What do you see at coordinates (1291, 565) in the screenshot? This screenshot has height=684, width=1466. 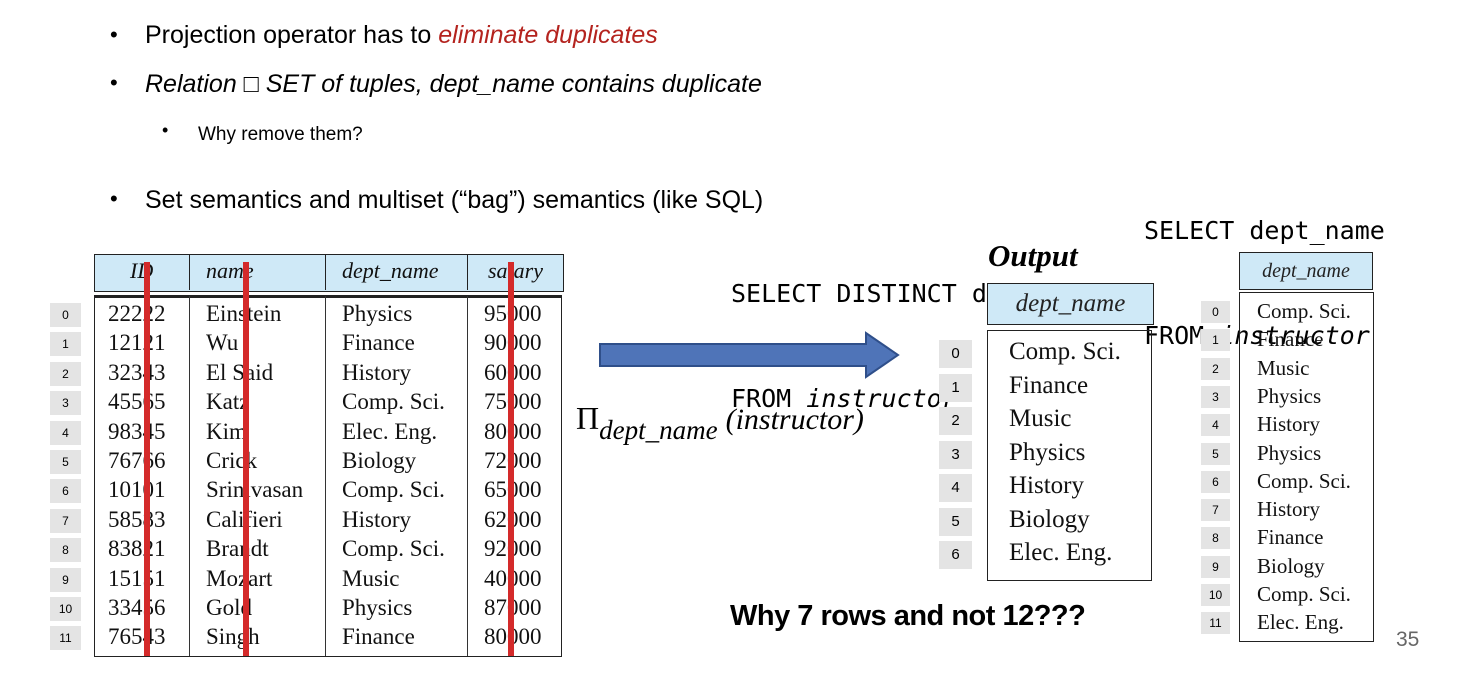 I see `result-cell: Biology` at bounding box center [1291, 565].